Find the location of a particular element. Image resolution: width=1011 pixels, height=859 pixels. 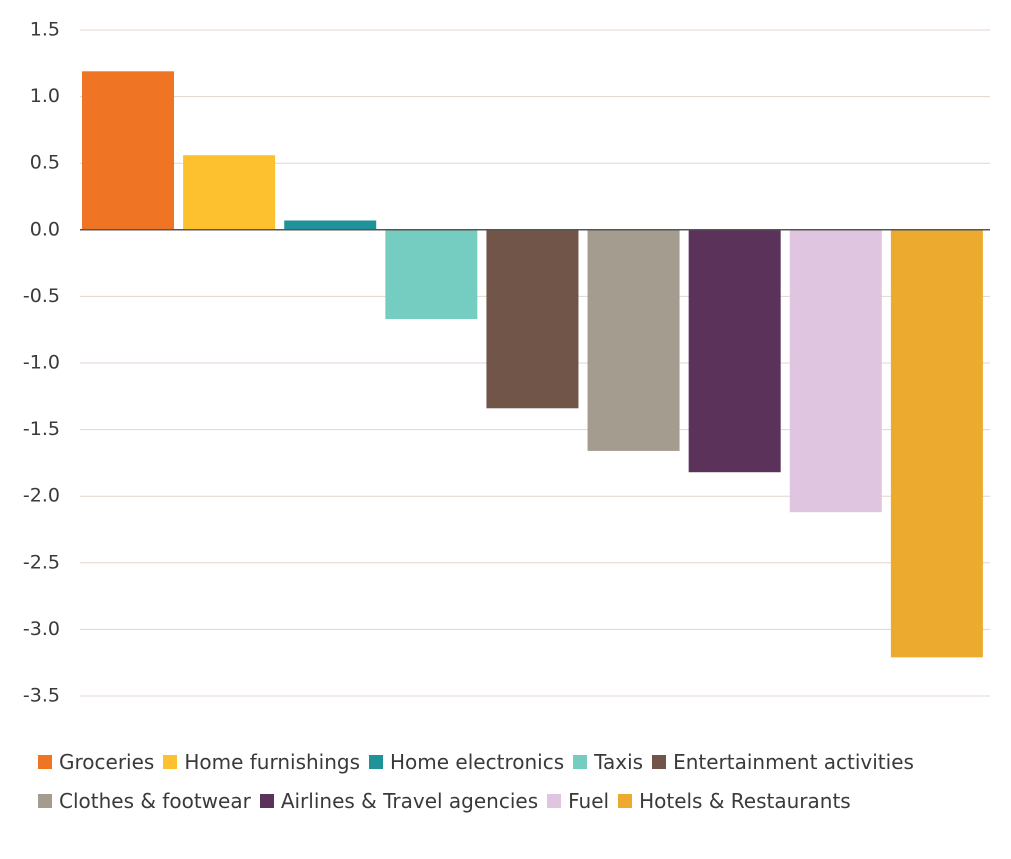

y-tick-label: 1.0 is located at coordinates (45, 96).